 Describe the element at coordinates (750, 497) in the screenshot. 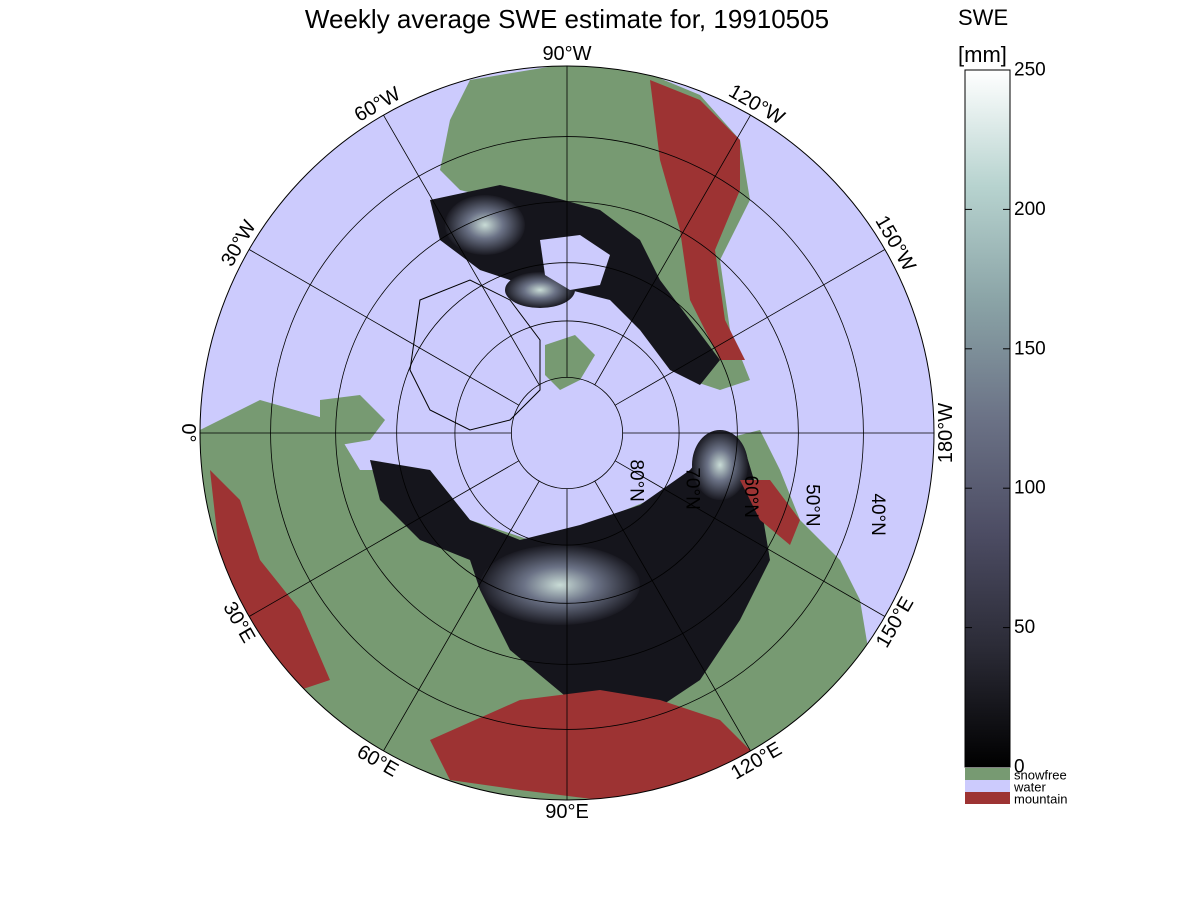

I see `latitude-label: 60°N` at that location.